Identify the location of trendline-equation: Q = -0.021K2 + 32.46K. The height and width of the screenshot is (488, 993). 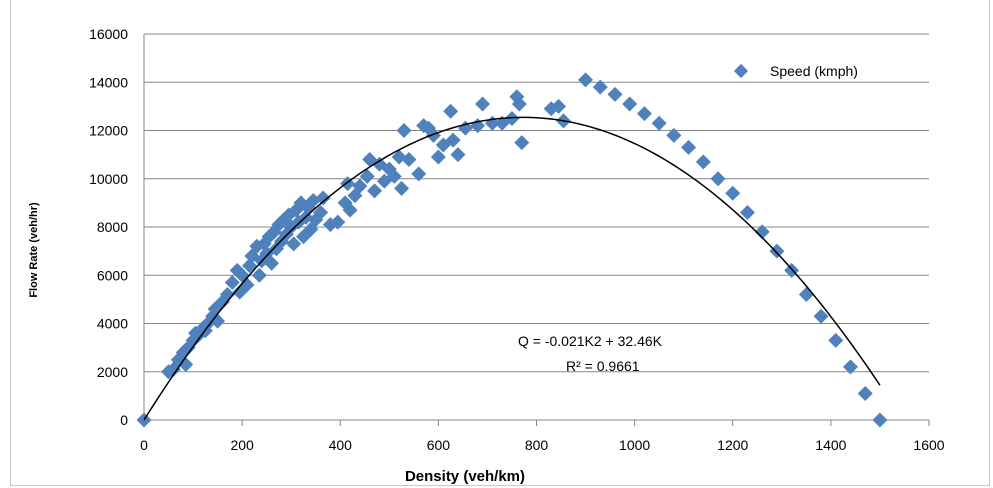
(590, 341).